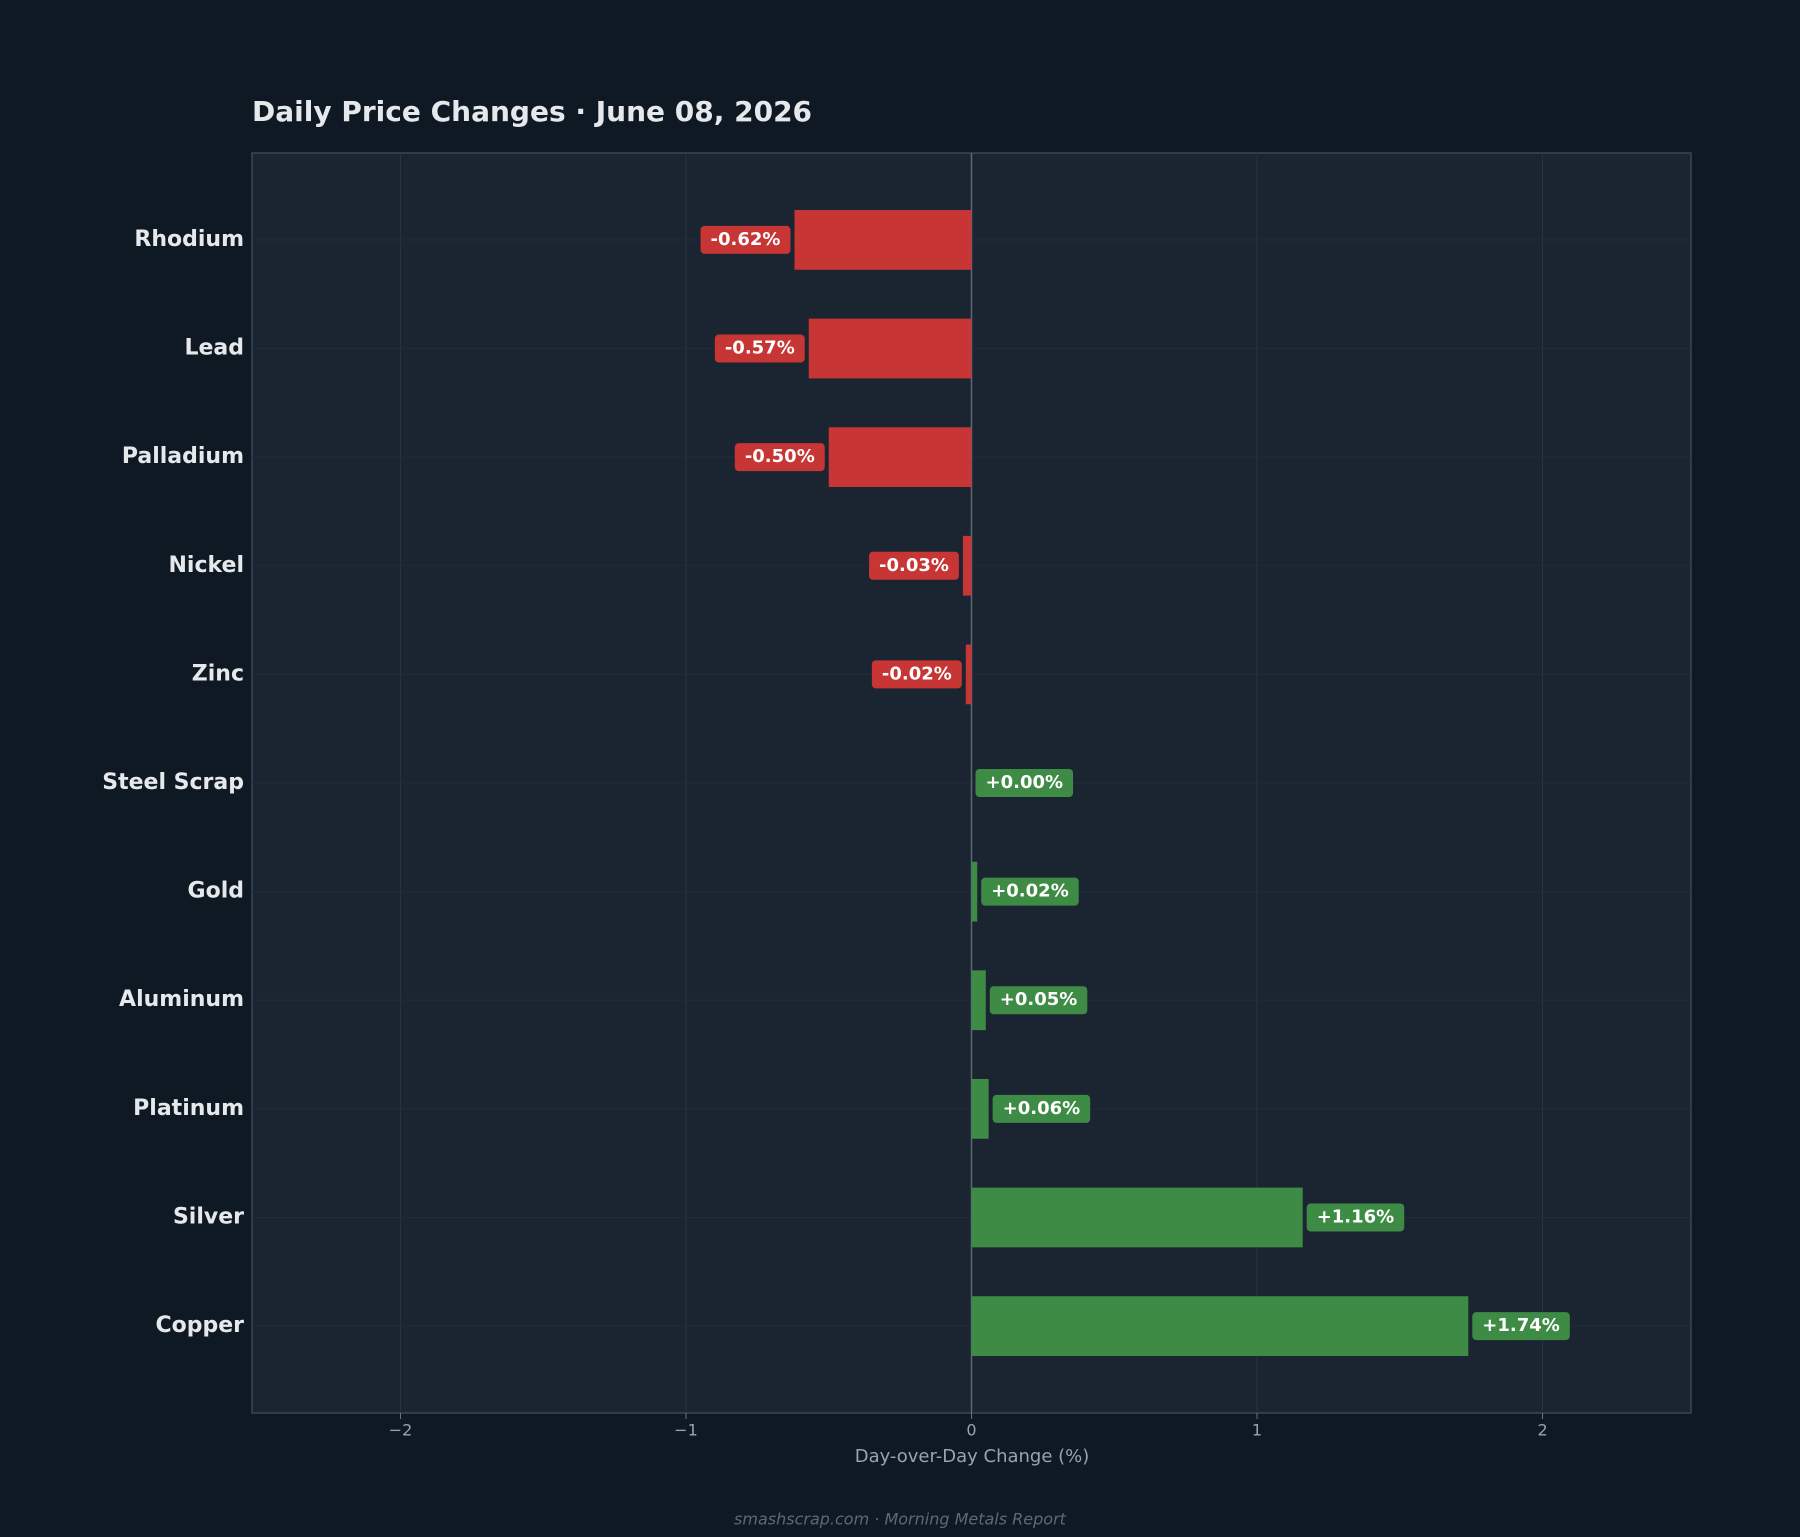 This screenshot has height=1537, width=1800. I want to click on category-label: Zinc, so click(218, 673).